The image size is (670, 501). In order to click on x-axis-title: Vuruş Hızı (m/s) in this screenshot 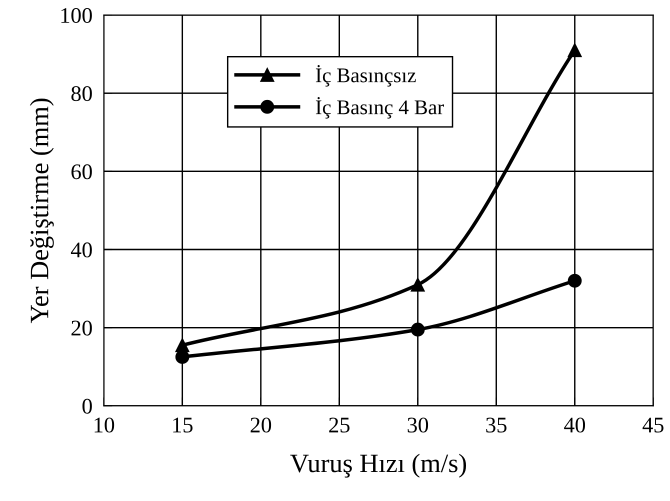, I will do `click(378, 466)`.